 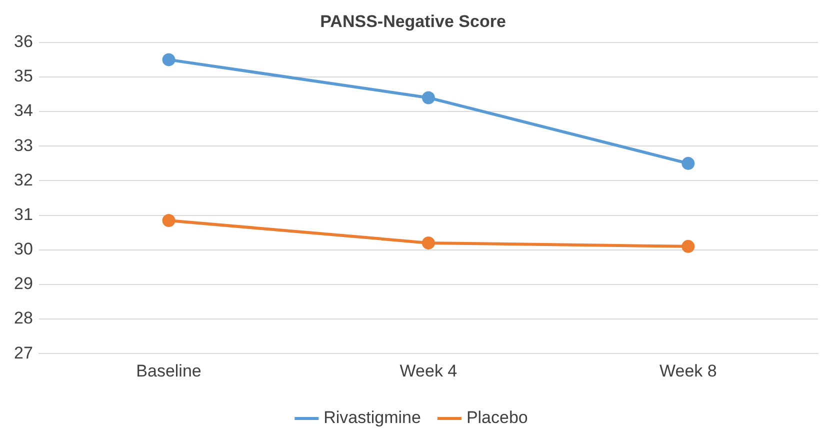 What do you see at coordinates (23, 145) in the screenshot?
I see `y-tick-label: 33` at bounding box center [23, 145].